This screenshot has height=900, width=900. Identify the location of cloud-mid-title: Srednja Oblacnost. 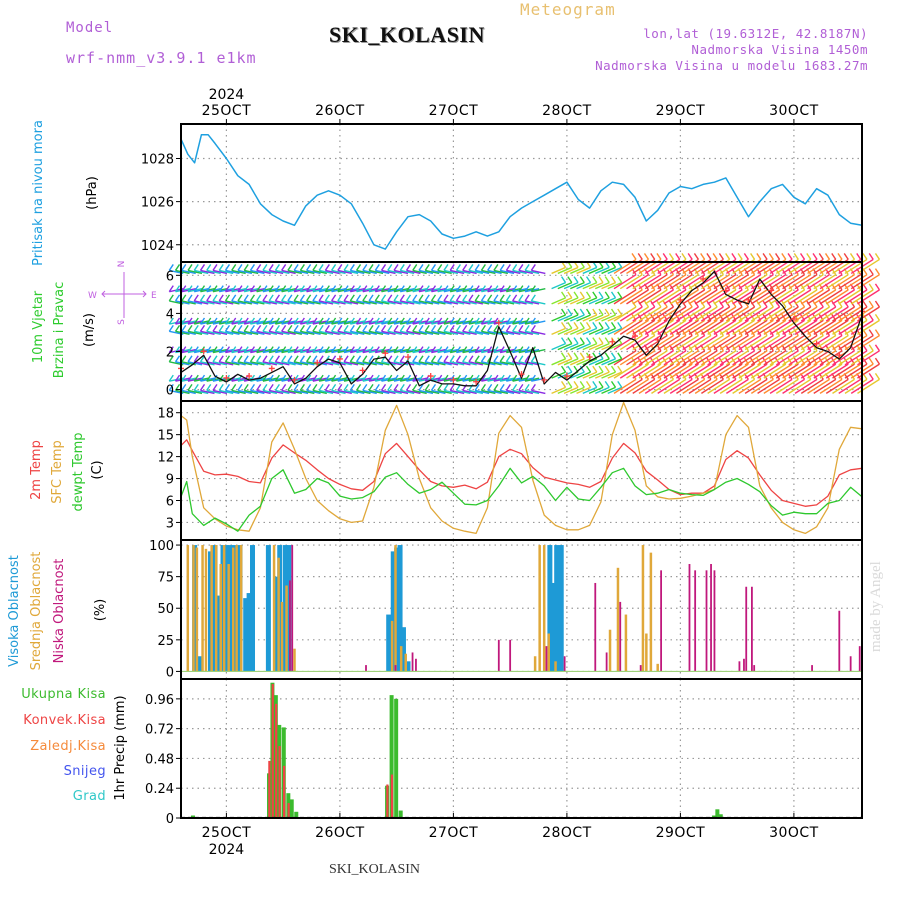
(36, 611).